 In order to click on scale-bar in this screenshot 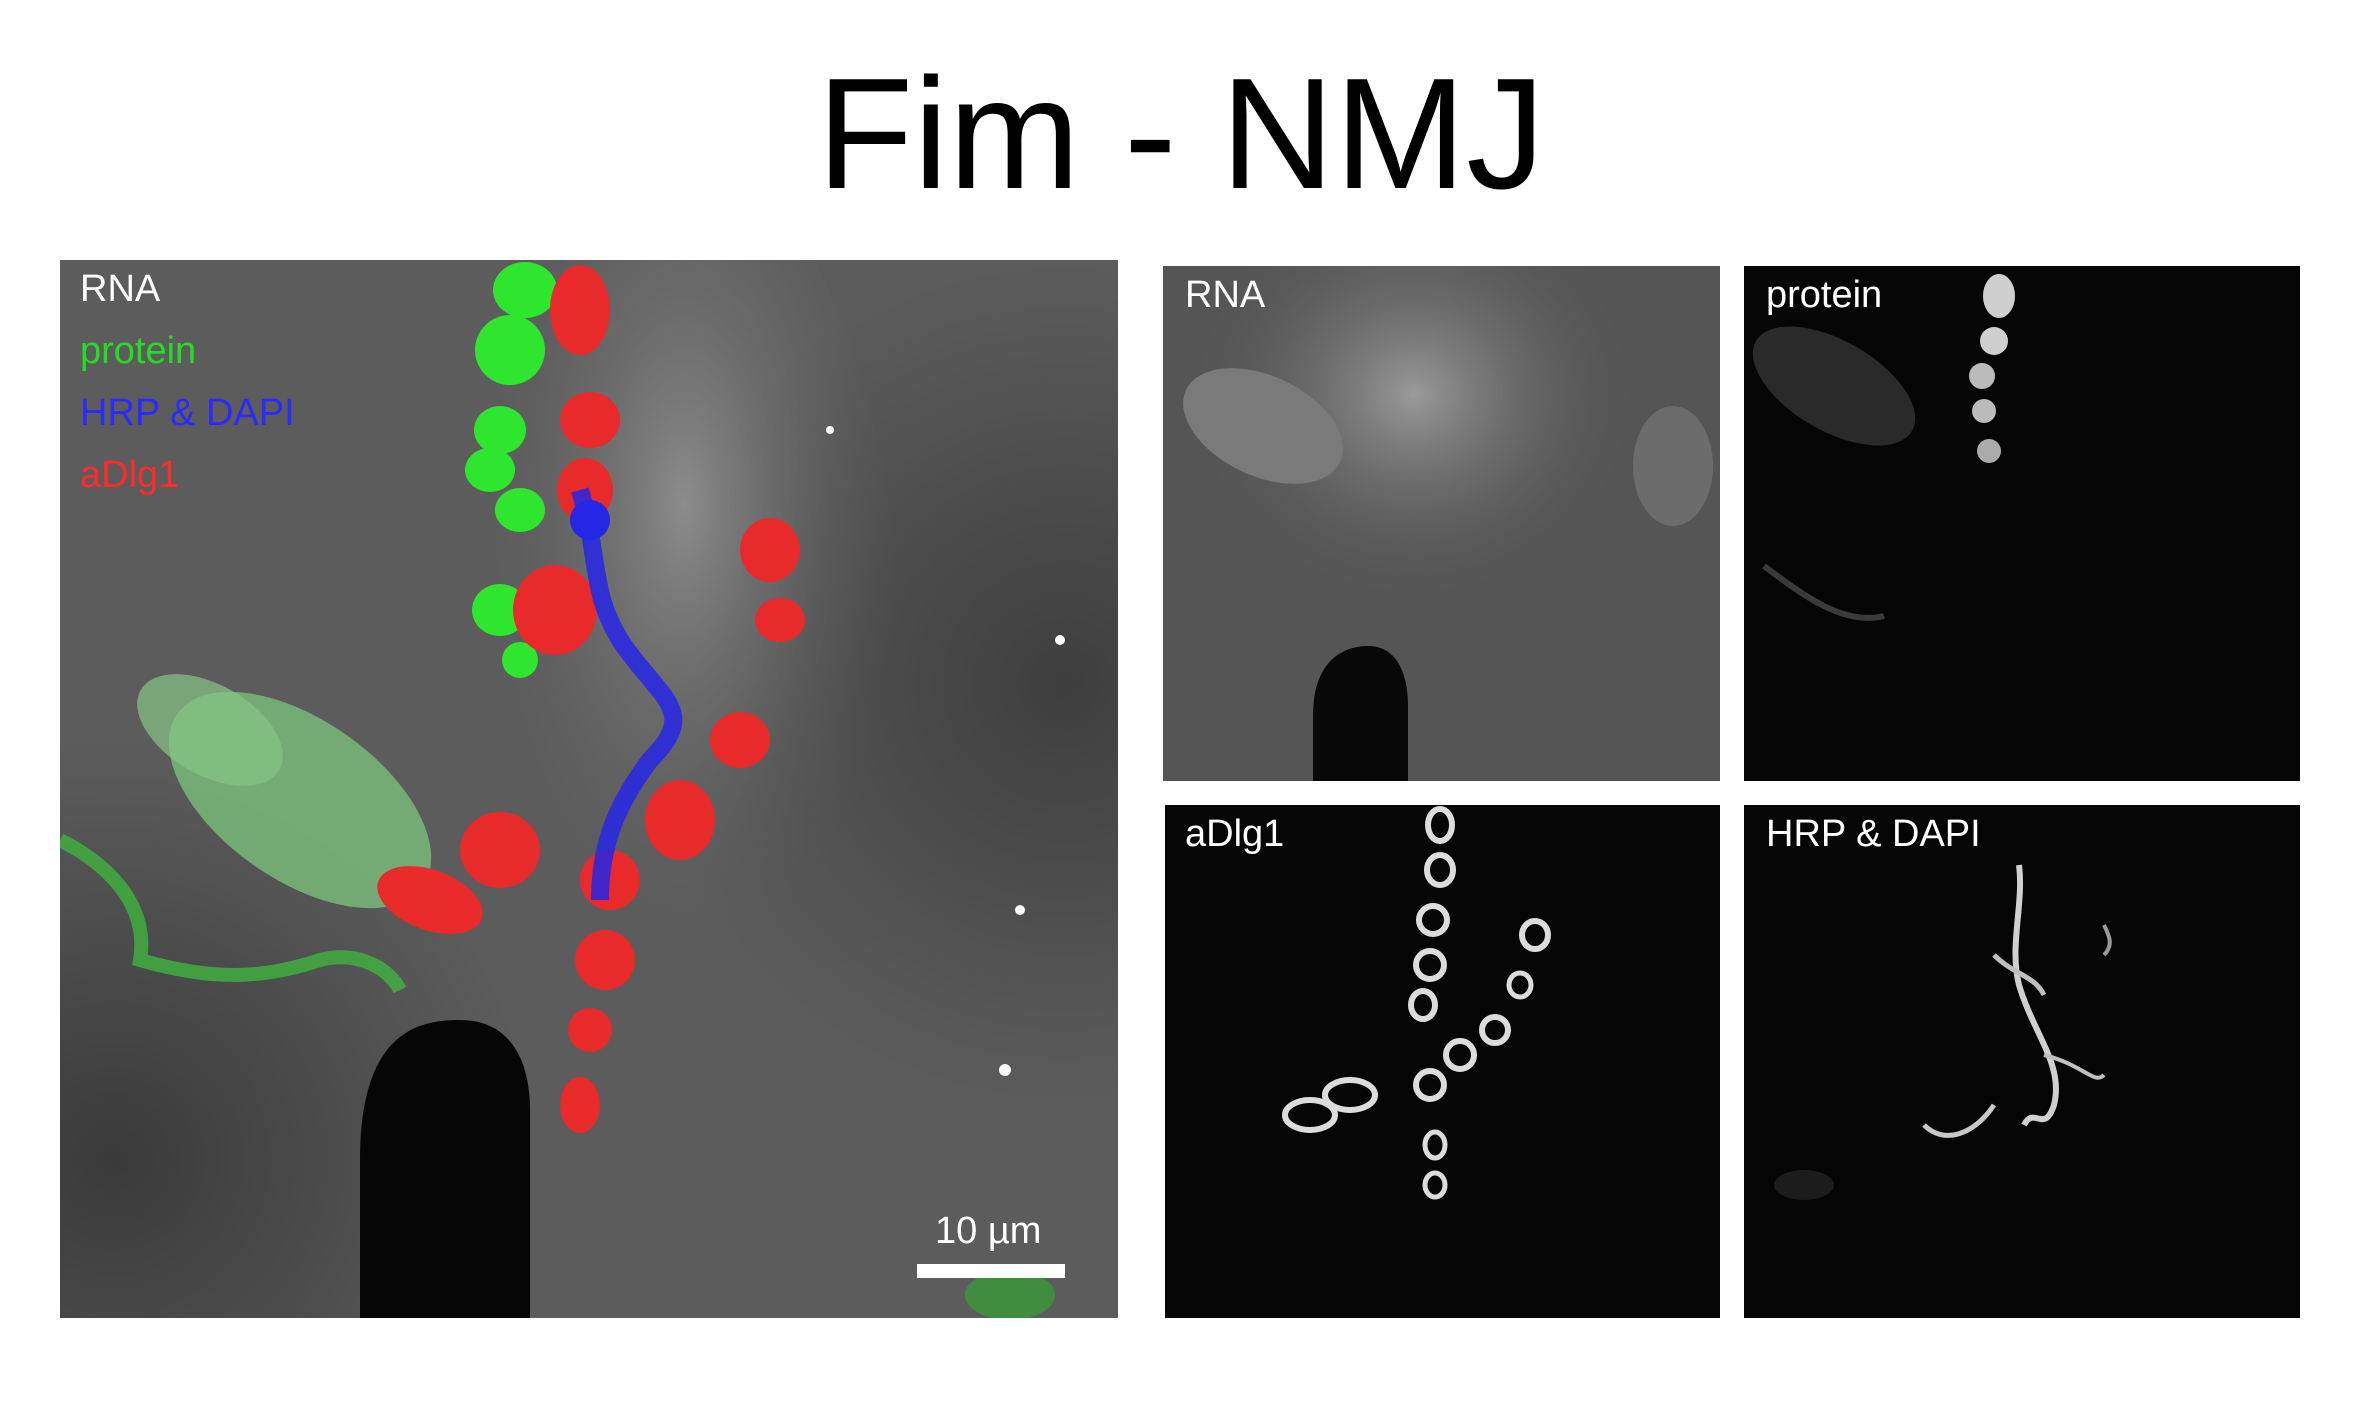, I will do `click(991, 1271)`.